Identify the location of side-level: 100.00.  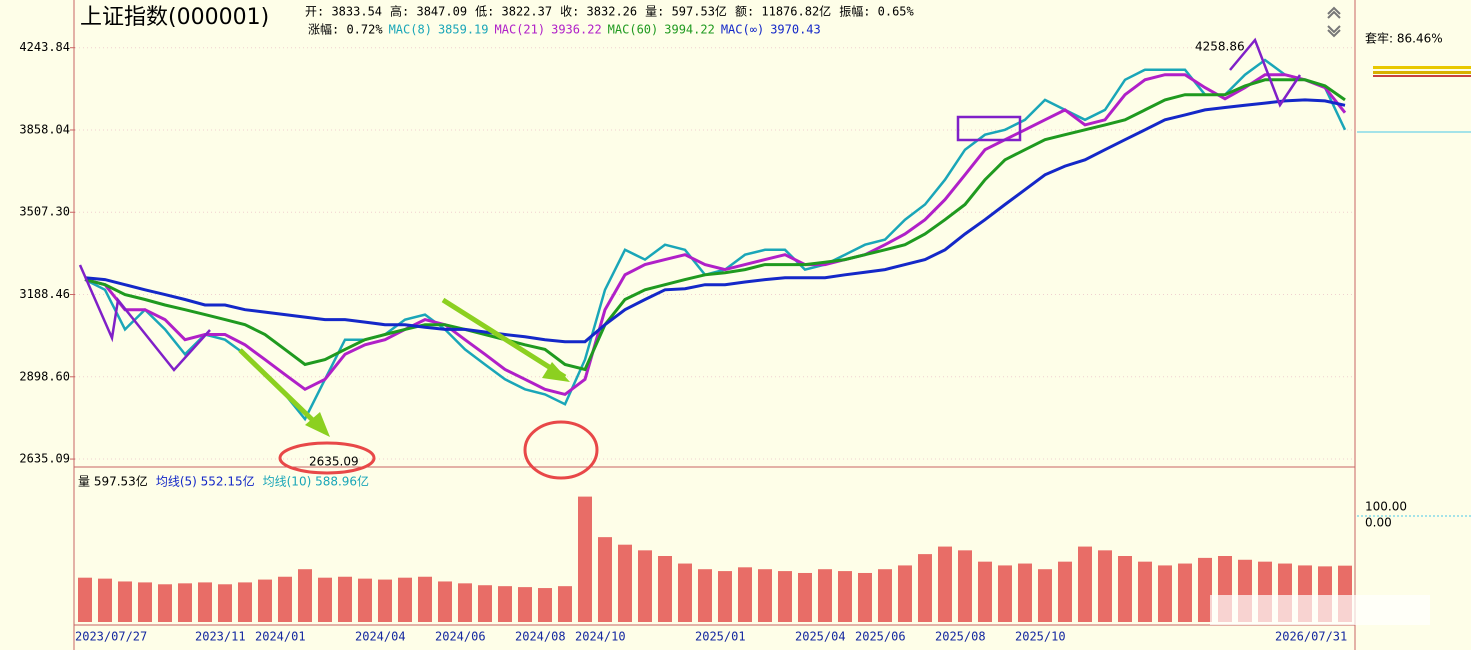
(1386, 507).